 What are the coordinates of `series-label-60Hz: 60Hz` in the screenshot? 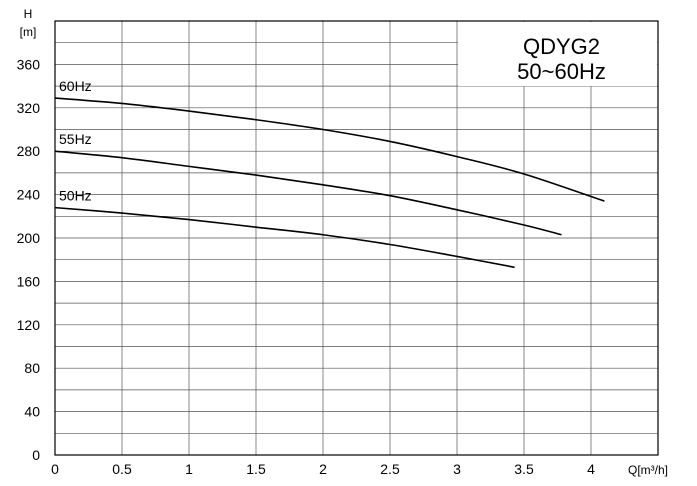 It's located at (75, 86).